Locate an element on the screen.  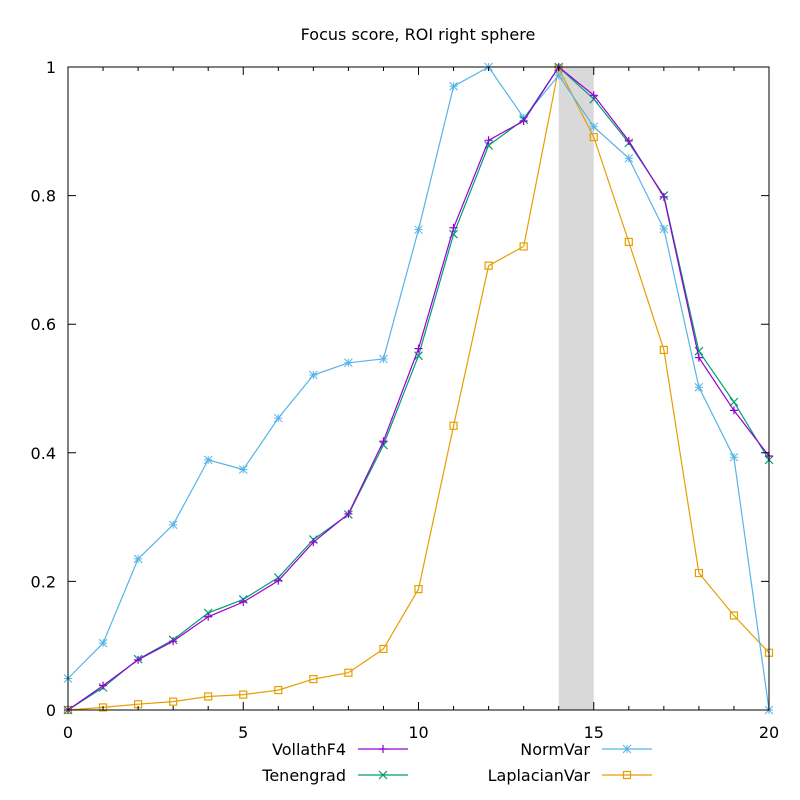
highlight-band is located at coordinates (576, 388).